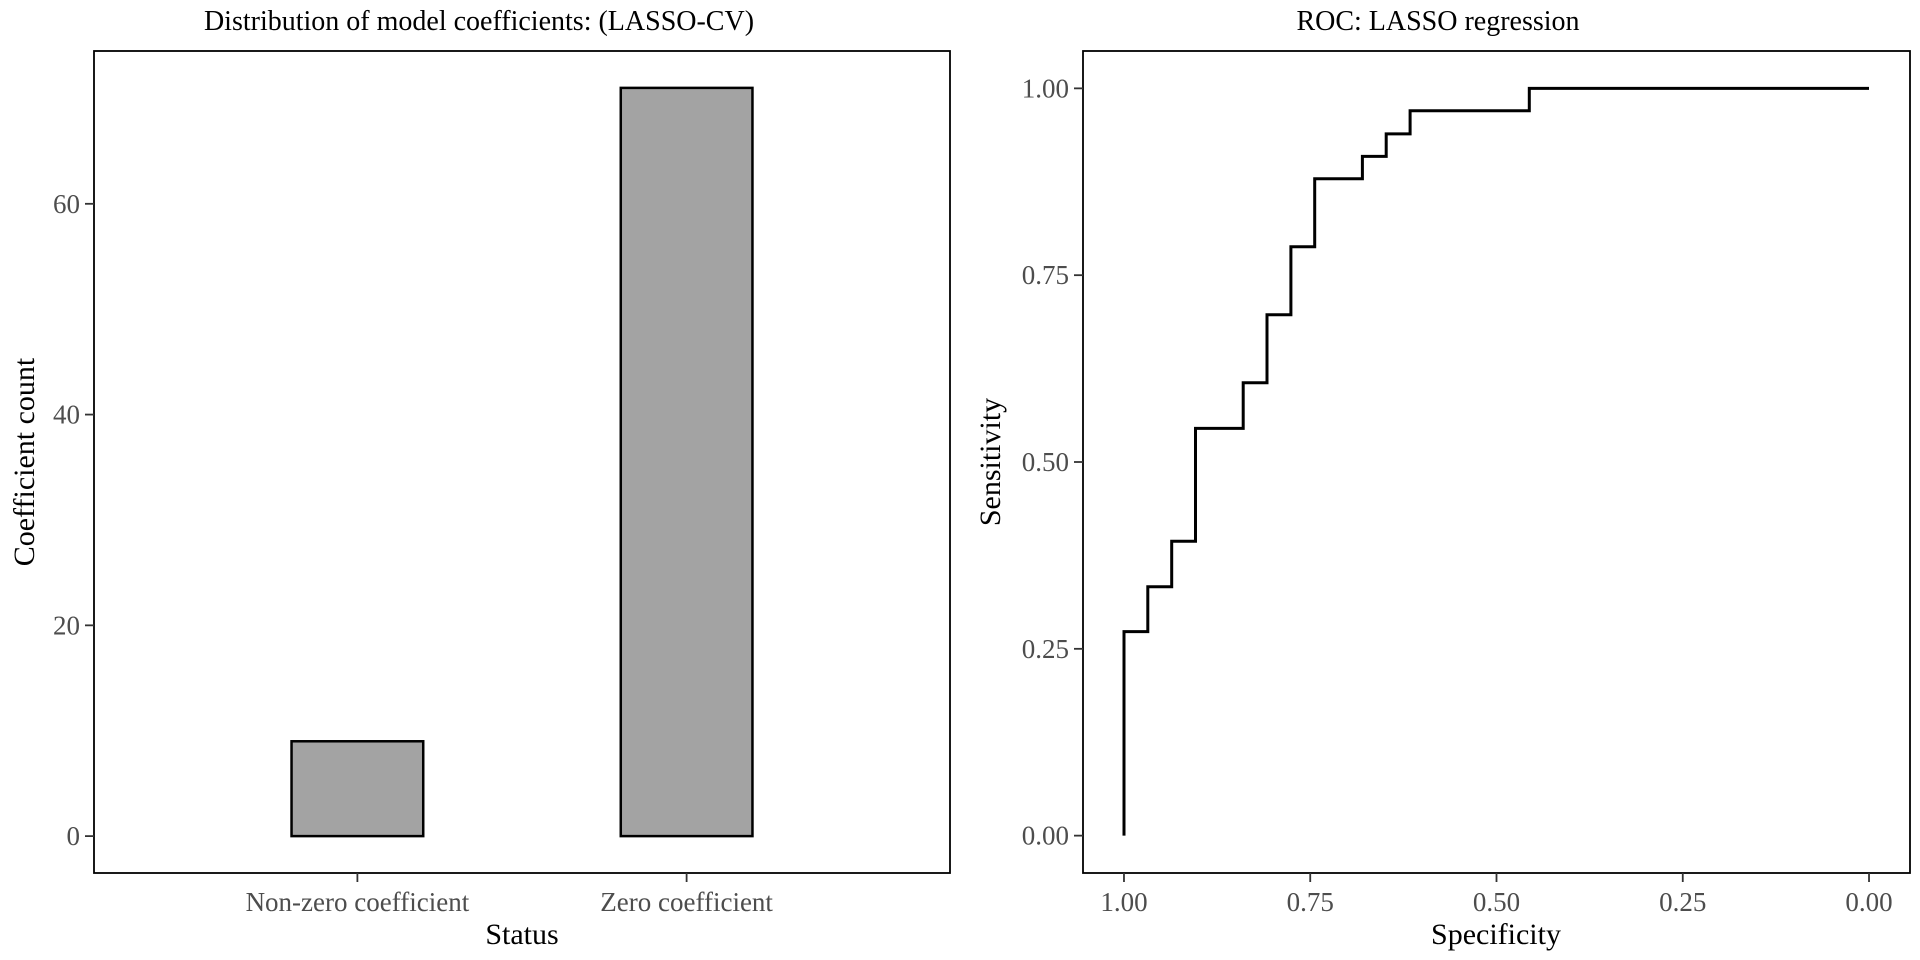 The height and width of the screenshot is (960, 1920). I want to click on bar-chart-y-title: Coefficient count, so click(24, 461).